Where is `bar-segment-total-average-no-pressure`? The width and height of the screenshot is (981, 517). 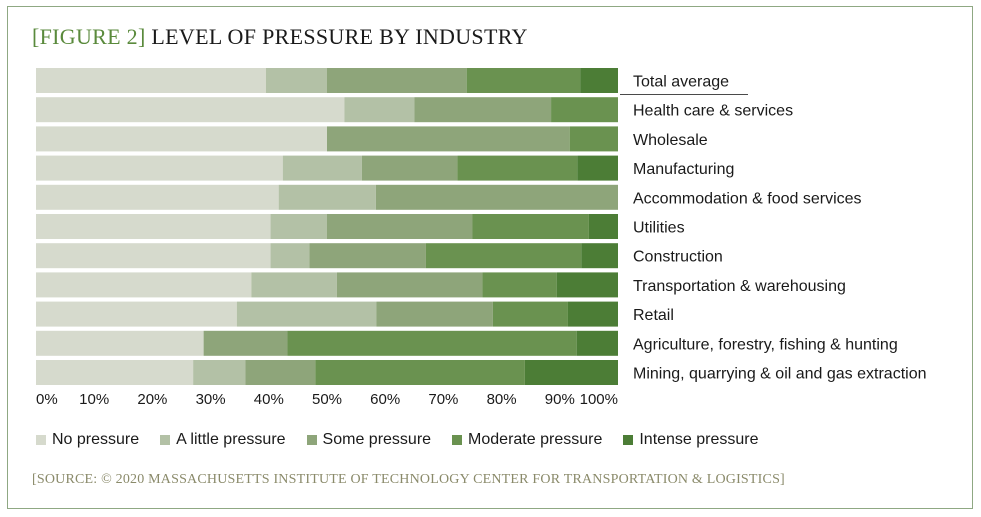
bar-segment-total-average-no-pressure is located at coordinates (151, 80).